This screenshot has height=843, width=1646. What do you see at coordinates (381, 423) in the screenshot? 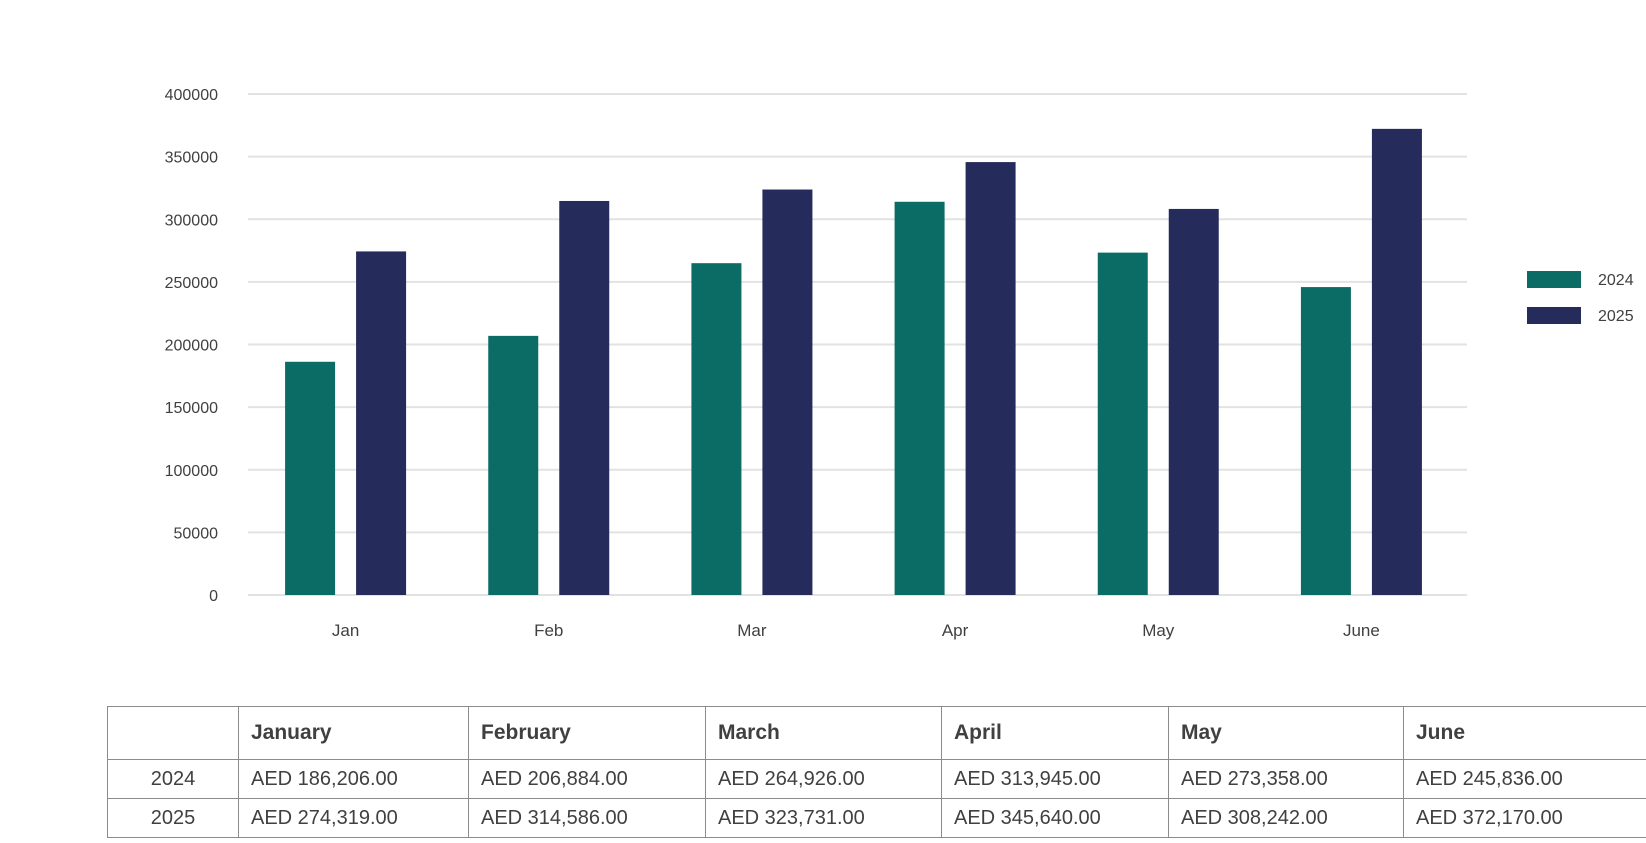
I see `bar-2025-Jan` at bounding box center [381, 423].